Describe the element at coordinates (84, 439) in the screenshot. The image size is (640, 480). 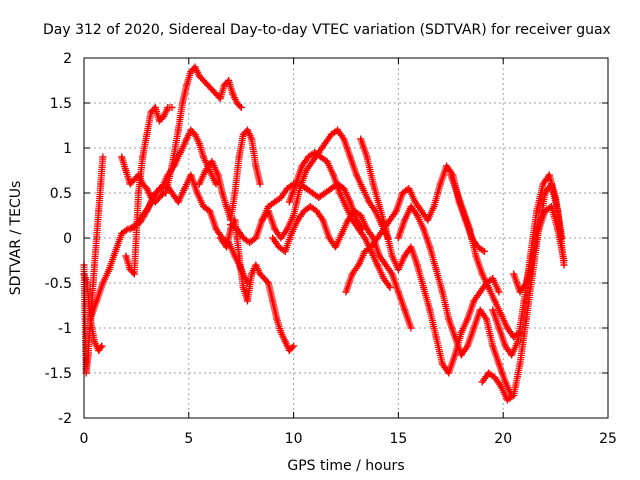
I see `x-tick-label: 0` at that location.